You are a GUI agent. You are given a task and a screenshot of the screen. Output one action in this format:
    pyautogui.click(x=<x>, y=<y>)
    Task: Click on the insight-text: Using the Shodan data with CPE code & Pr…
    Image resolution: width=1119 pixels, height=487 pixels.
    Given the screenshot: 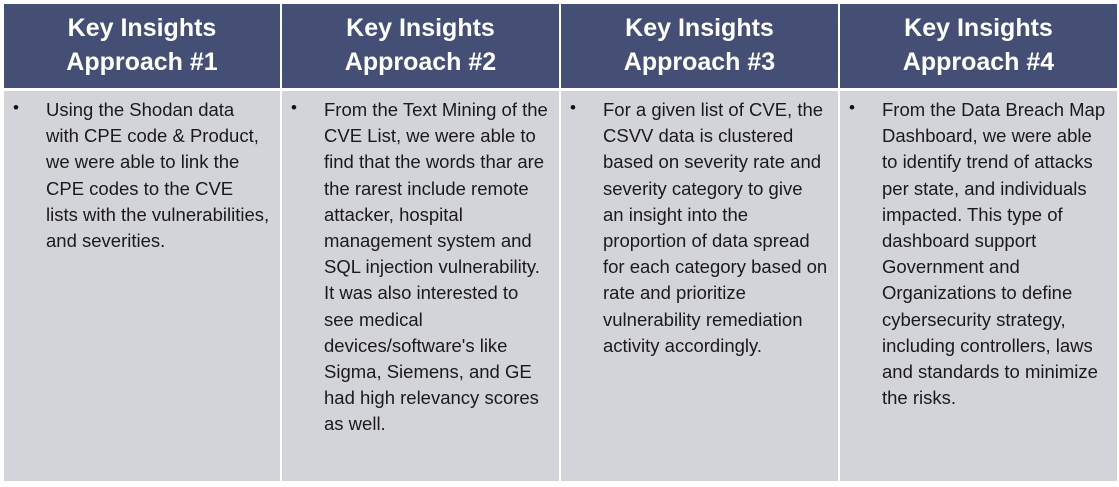 What is the action you would take?
    pyautogui.click(x=158, y=175)
    